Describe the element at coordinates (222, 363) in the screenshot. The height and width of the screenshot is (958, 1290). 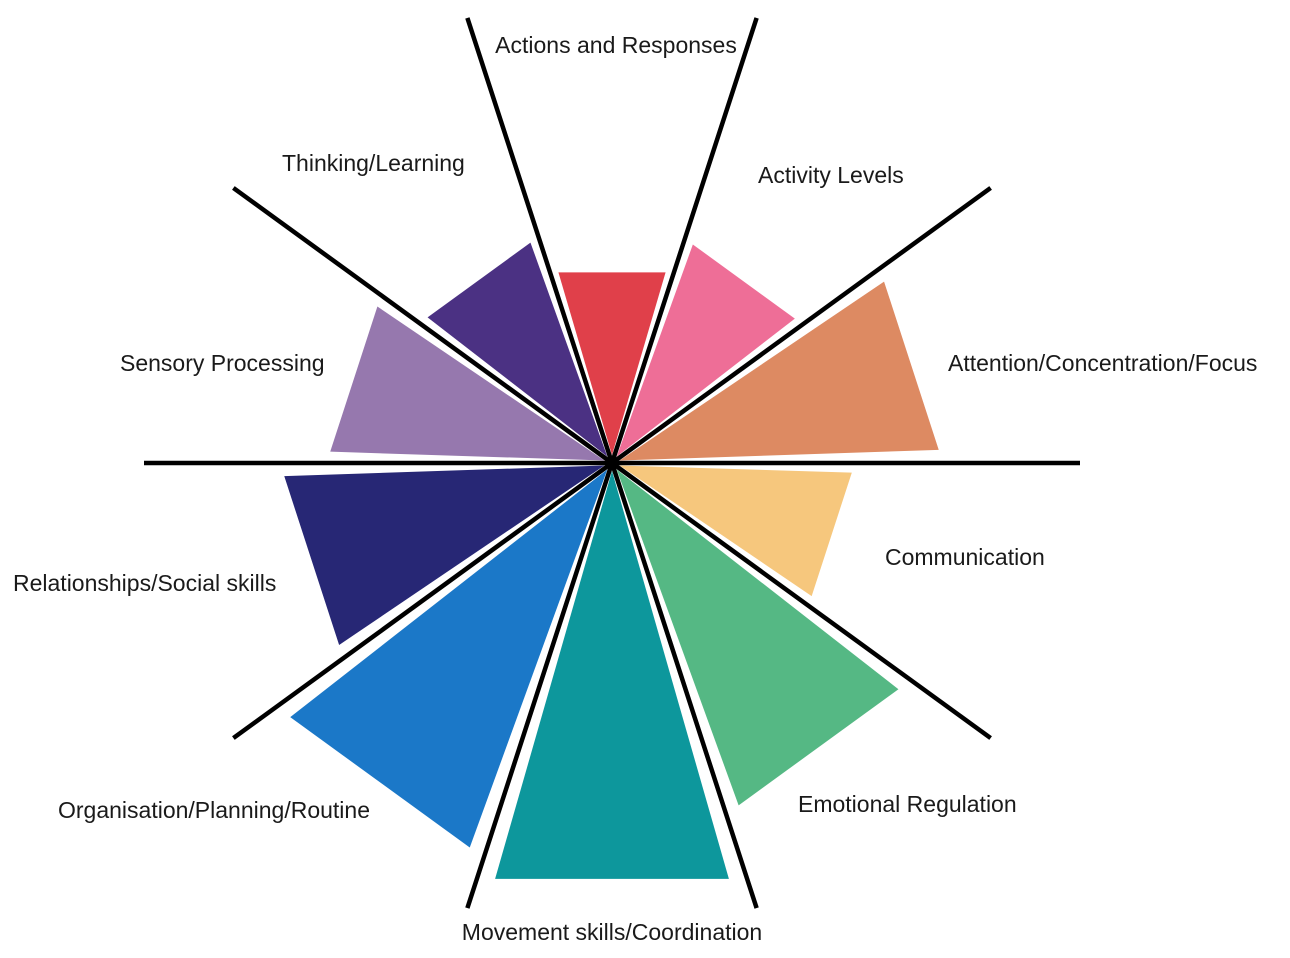
I see `label-sensory-processing: Sensory Processing` at that location.